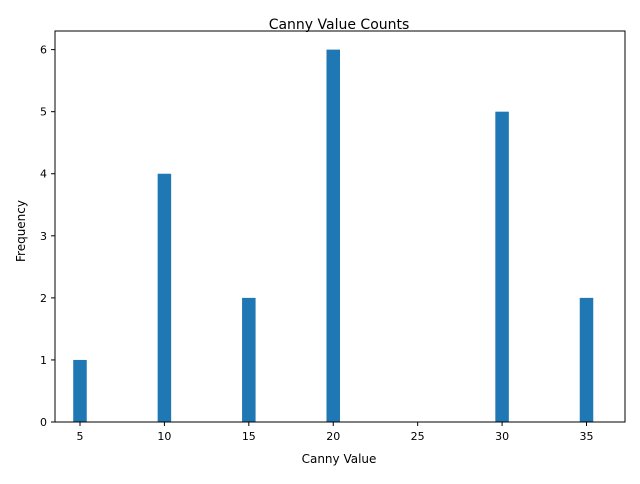  I want to click on y-tick-label: 4, so click(43, 174).